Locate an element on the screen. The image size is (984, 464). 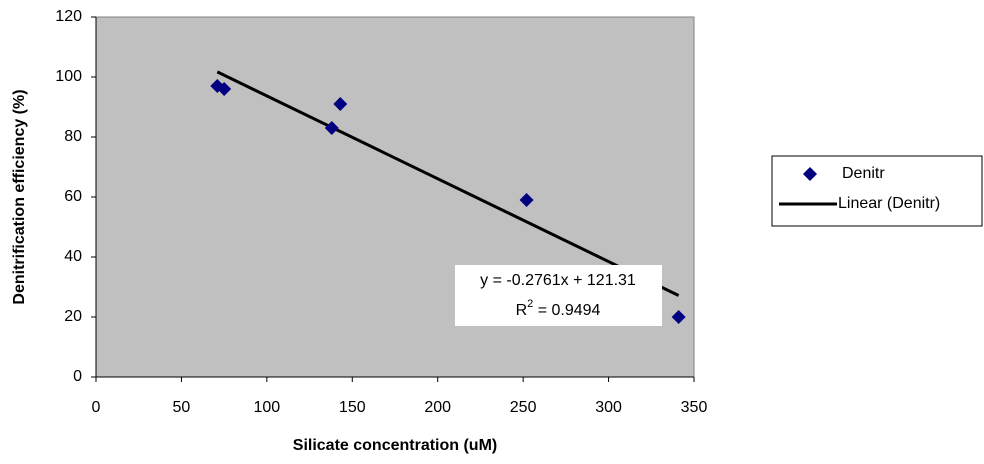
x-tick-label: 300 is located at coordinates (608, 407).